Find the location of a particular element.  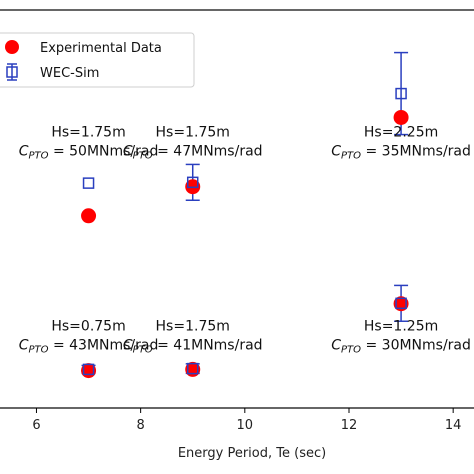

legend: Experimental Data WEC-Sim is located at coordinates (97, 60).